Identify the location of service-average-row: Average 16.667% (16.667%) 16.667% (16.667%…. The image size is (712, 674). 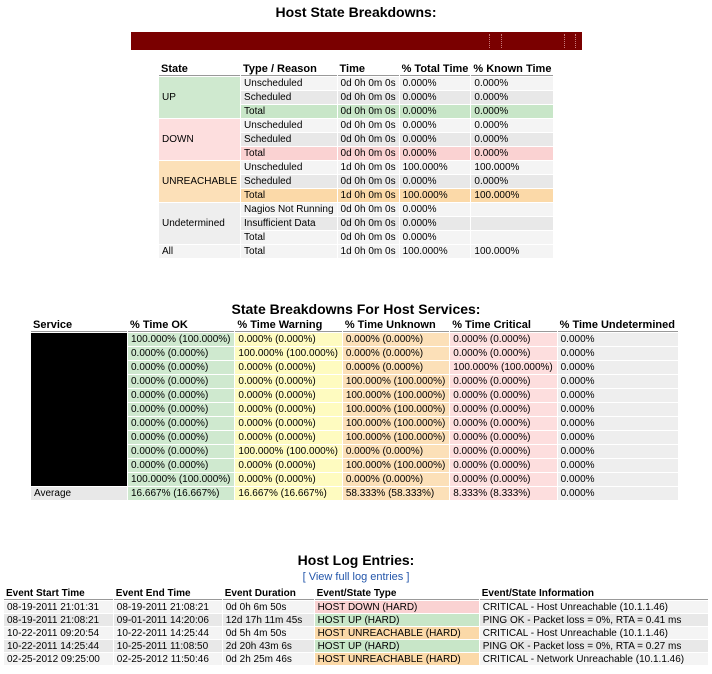
(354, 493).